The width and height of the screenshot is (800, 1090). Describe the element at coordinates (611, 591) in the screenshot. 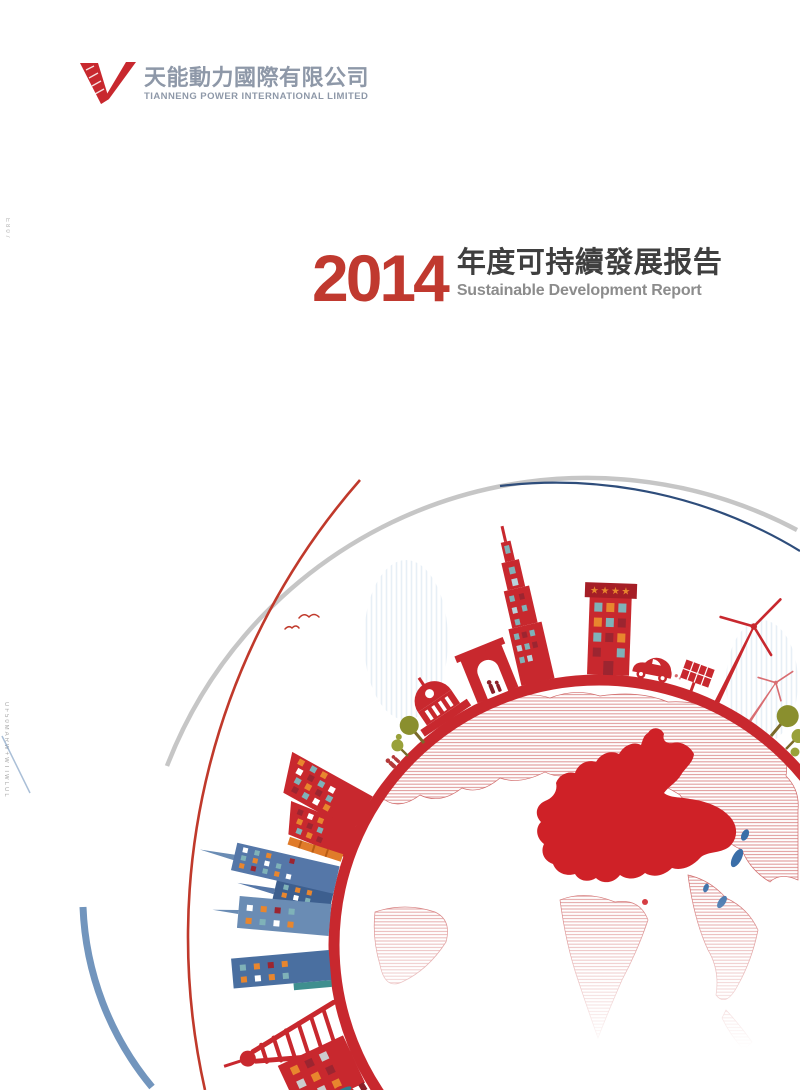

I see `hotel-stars: ★★★★` at that location.